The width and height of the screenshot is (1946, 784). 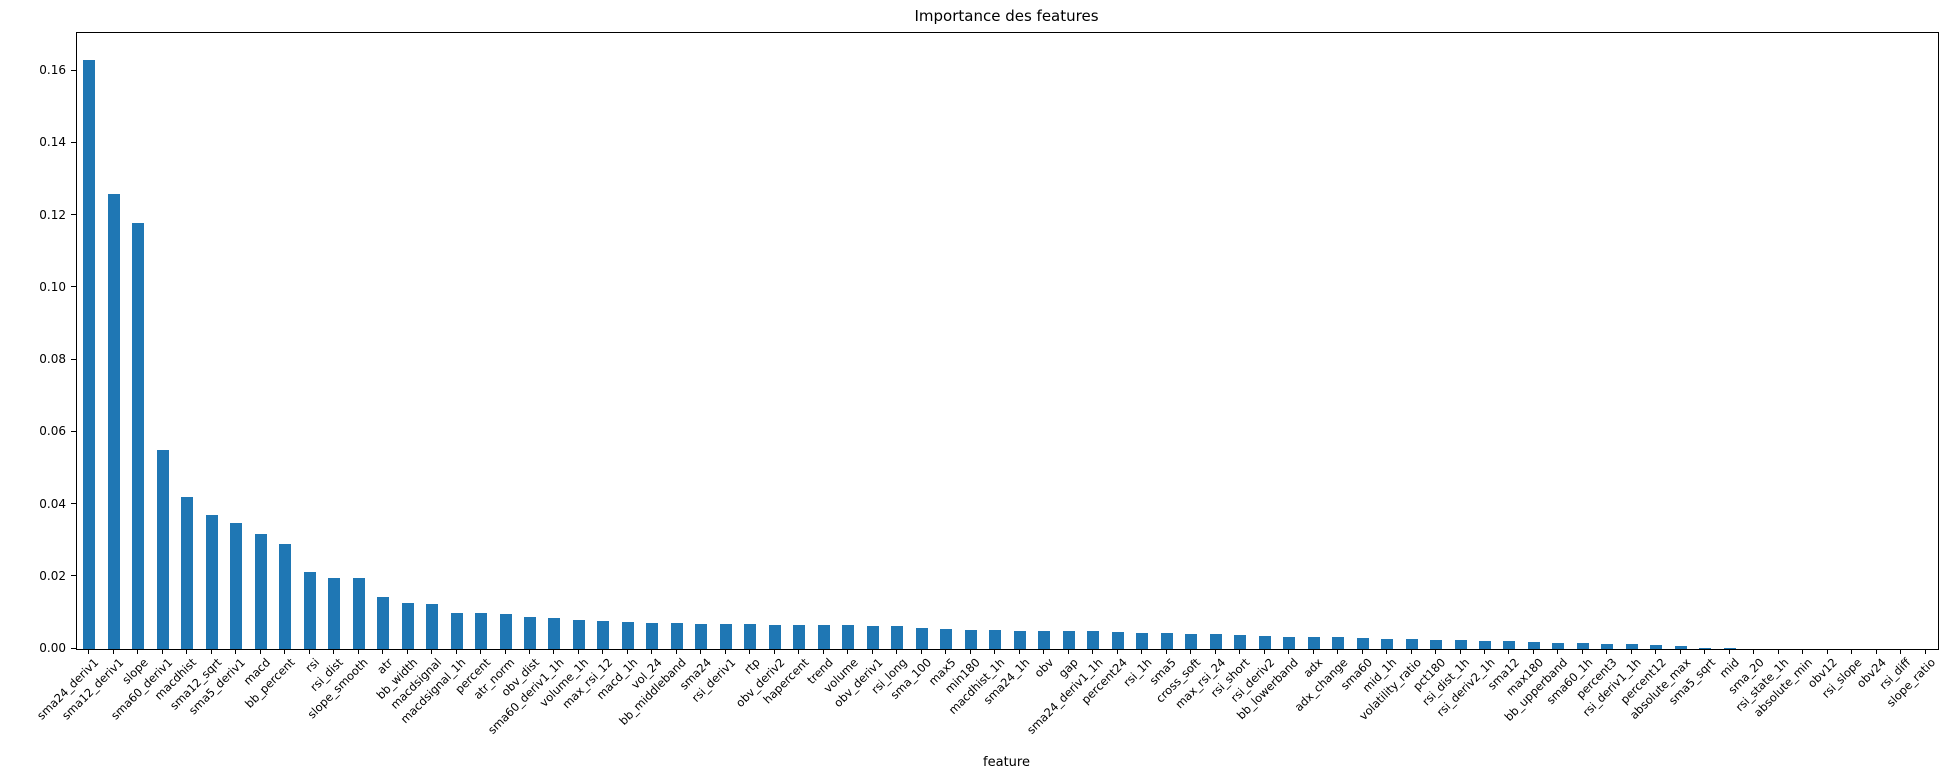 I want to click on x-axis-label: feature, so click(x=1006, y=762).